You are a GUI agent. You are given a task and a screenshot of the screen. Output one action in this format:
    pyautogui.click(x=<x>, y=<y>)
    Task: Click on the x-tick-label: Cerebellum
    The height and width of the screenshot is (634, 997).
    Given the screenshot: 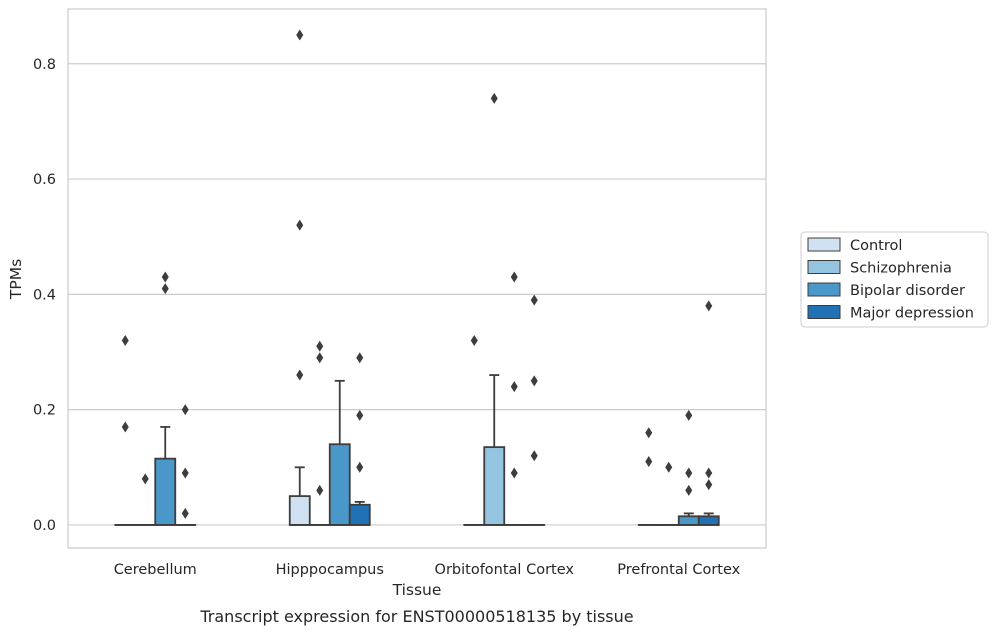 What is the action you would take?
    pyautogui.click(x=155, y=570)
    